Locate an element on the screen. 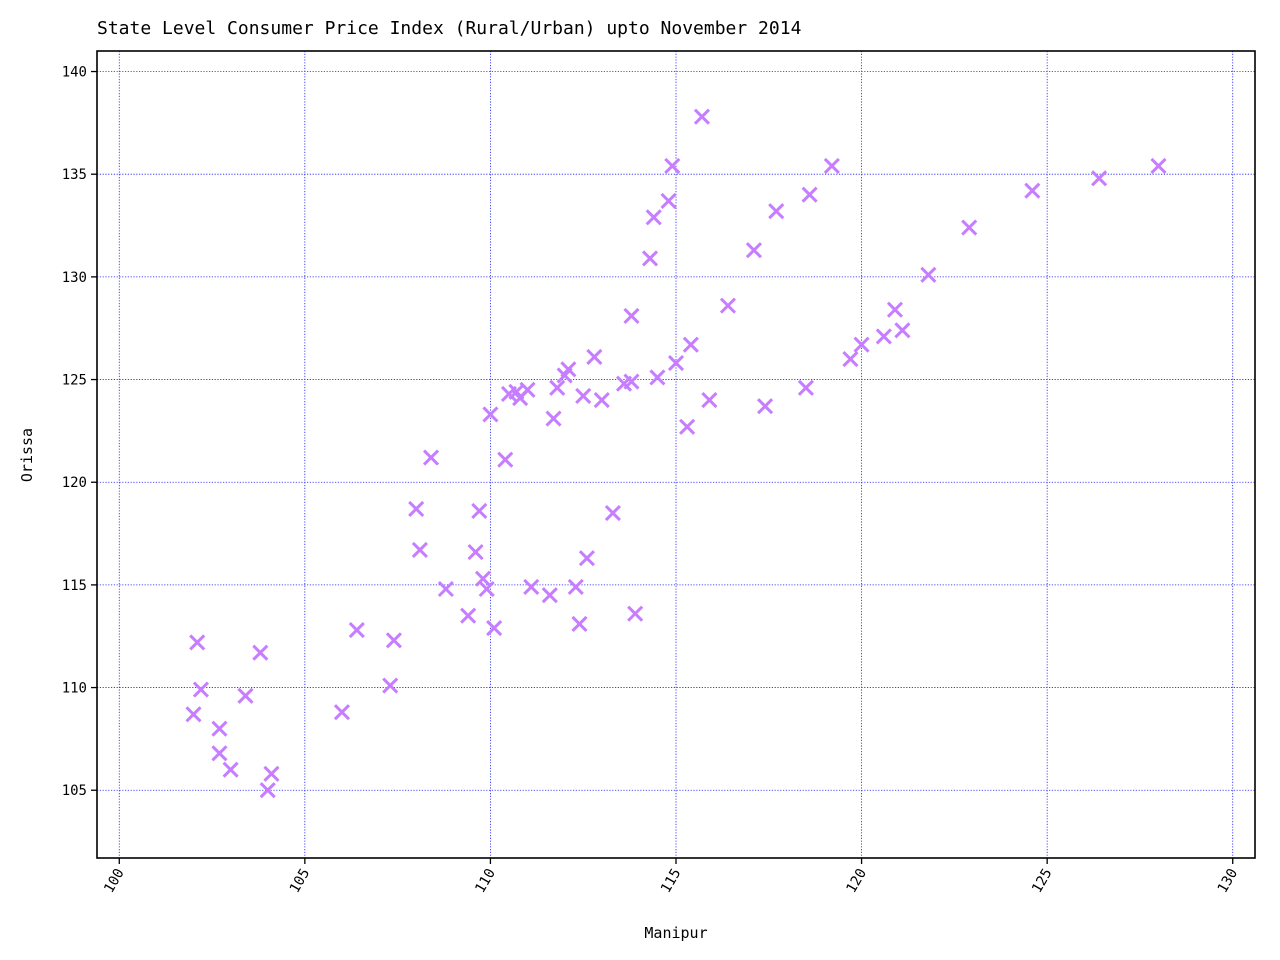 This screenshot has height=960, width=1280. y-tick-label: 120 is located at coordinates (74, 483).